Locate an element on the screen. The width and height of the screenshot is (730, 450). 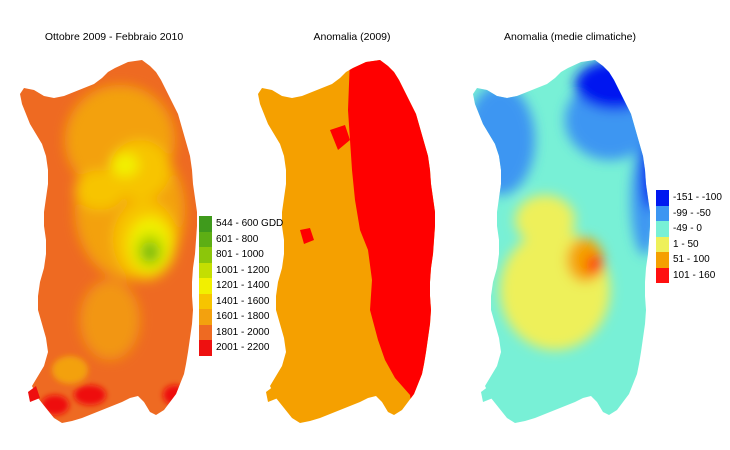
legend-gdd-label: 1801 - 2000 is located at coordinates (243, 332).